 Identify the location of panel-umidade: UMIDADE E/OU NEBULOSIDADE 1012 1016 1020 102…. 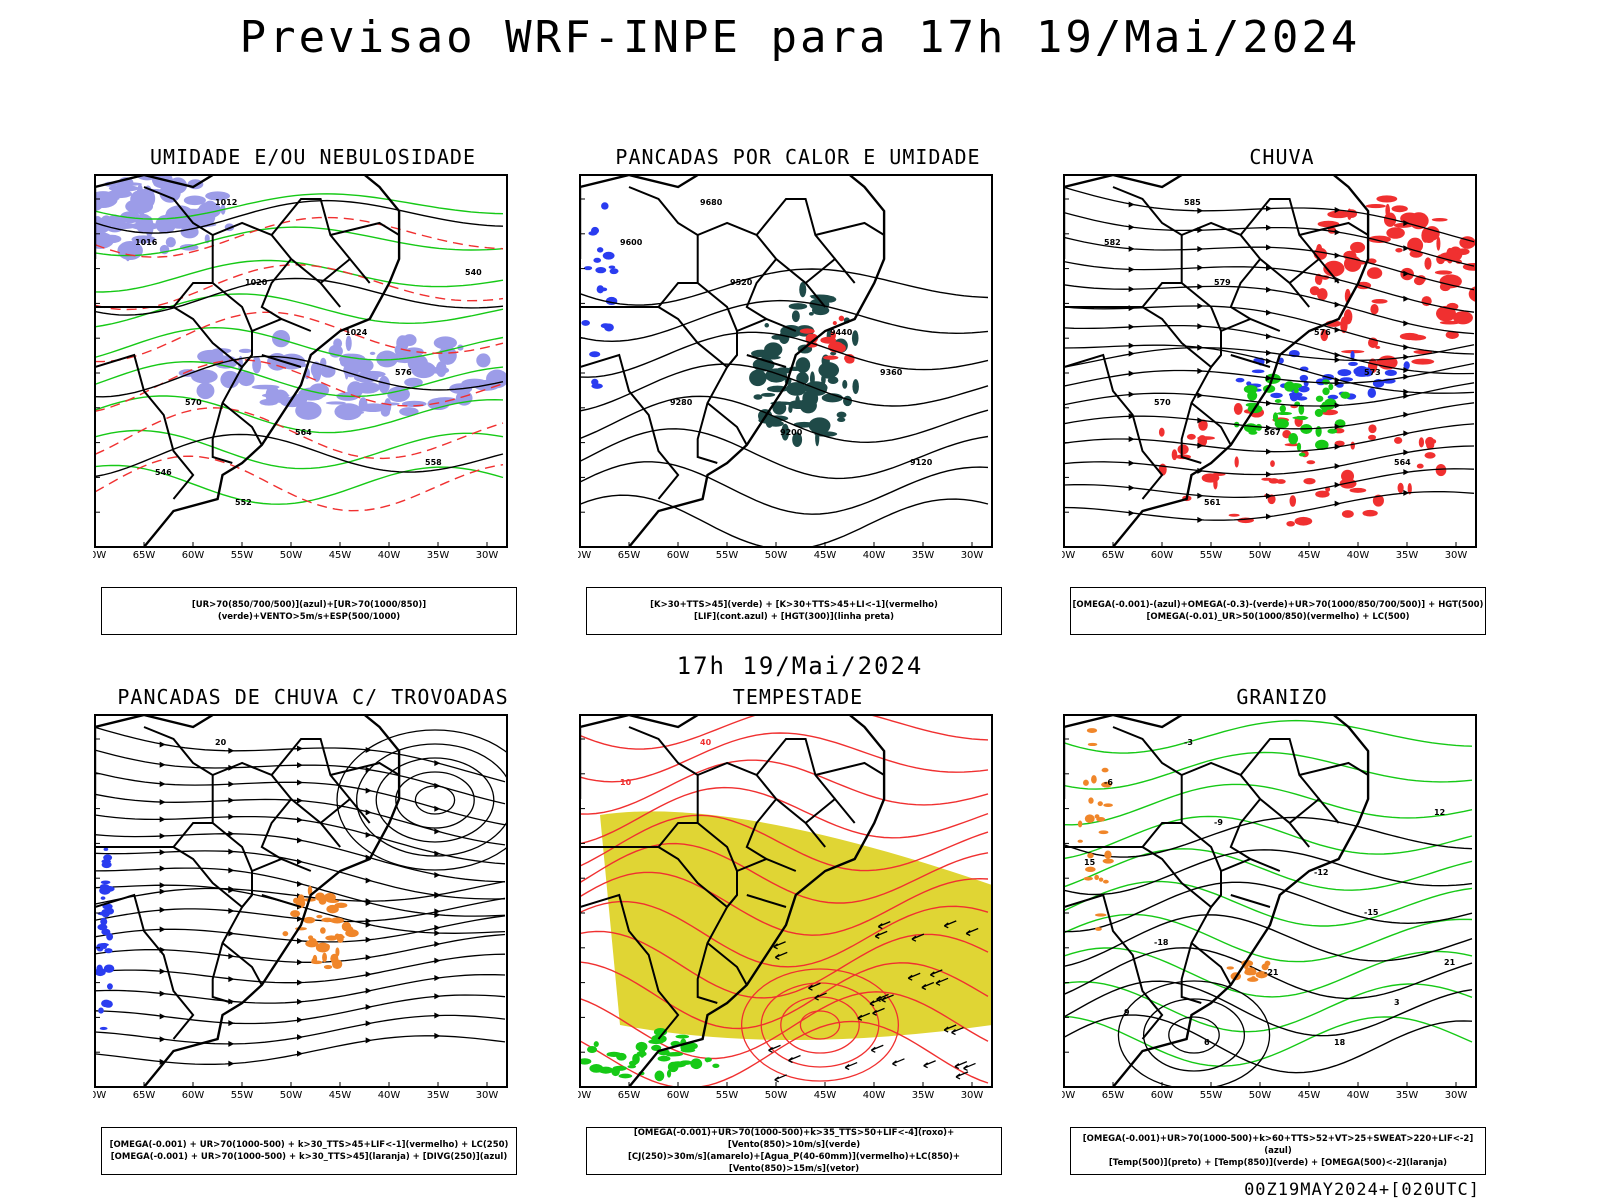
(313, 390).